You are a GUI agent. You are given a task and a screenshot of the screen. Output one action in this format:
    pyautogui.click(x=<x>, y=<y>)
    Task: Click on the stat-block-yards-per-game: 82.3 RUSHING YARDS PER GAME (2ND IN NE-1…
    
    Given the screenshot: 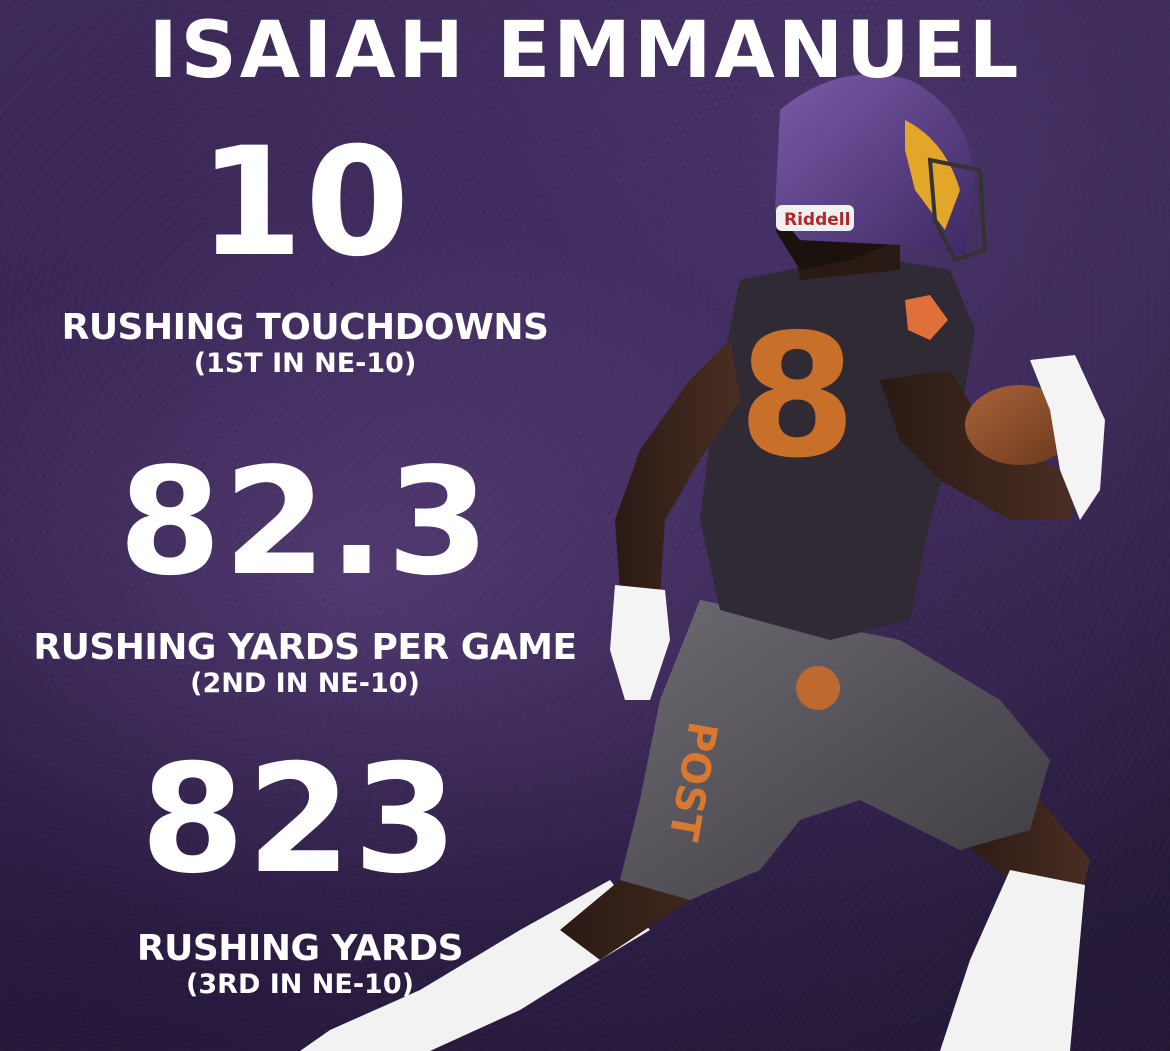 What is the action you would take?
    pyautogui.click(x=305, y=573)
    